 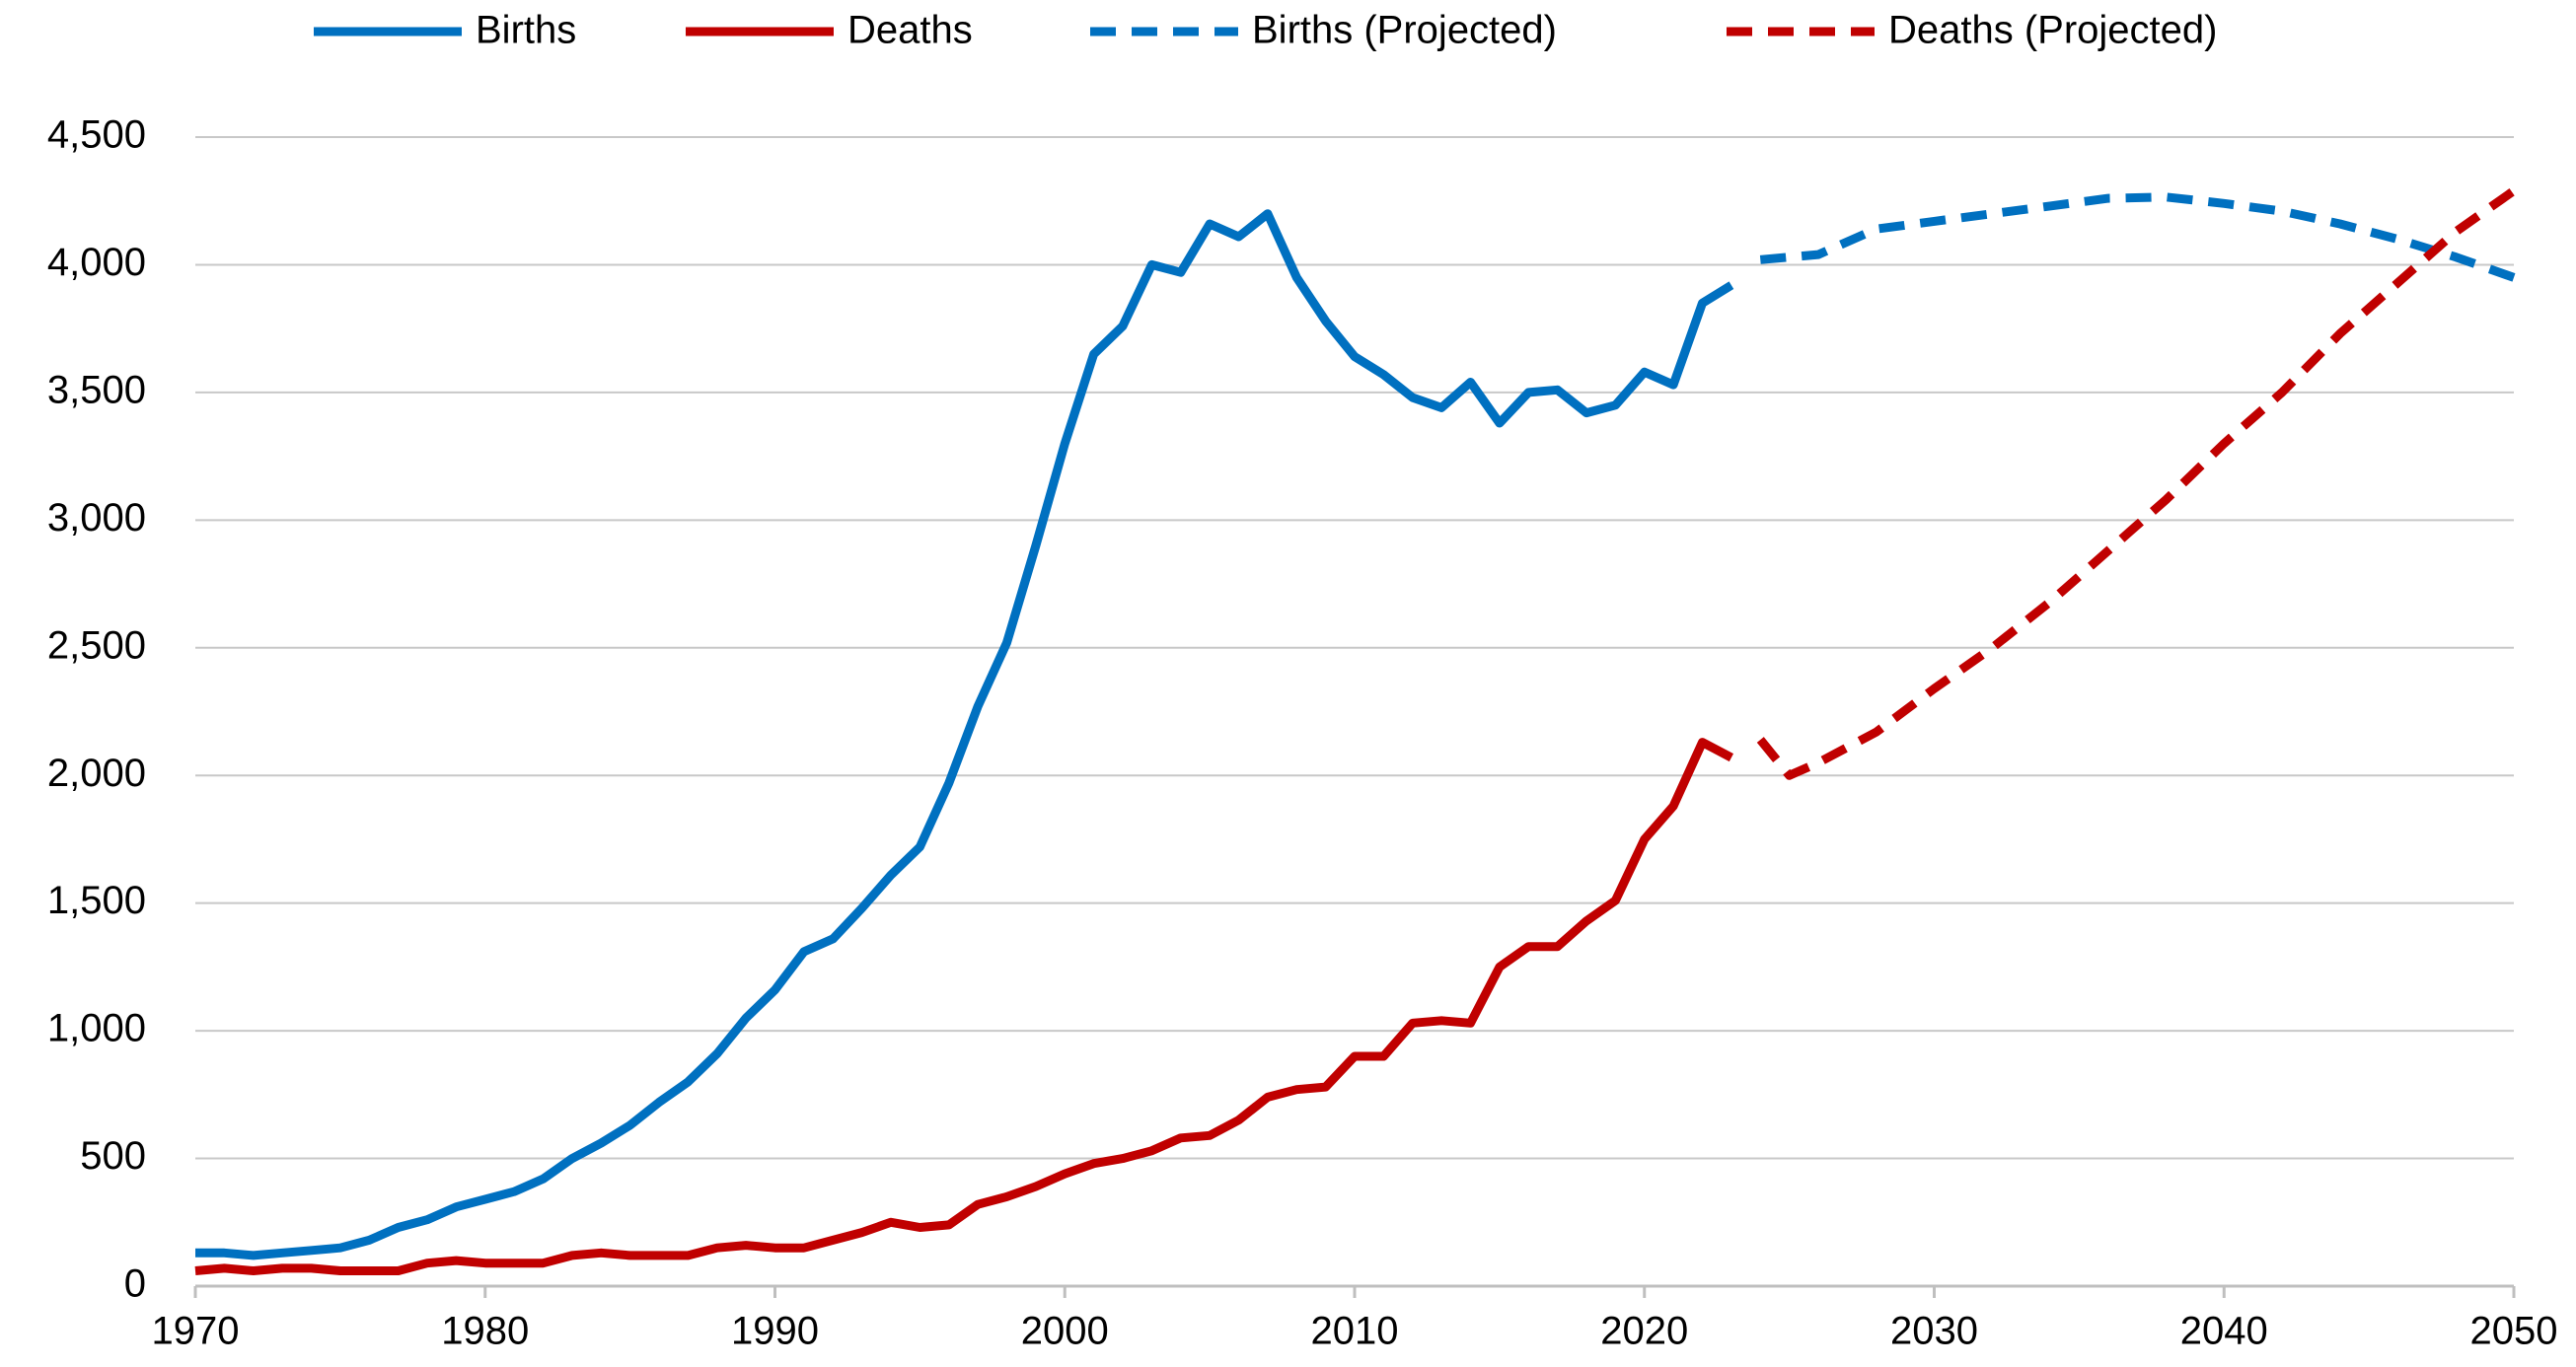 I want to click on y-tick-label: 1,000, so click(x=96, y=1029).